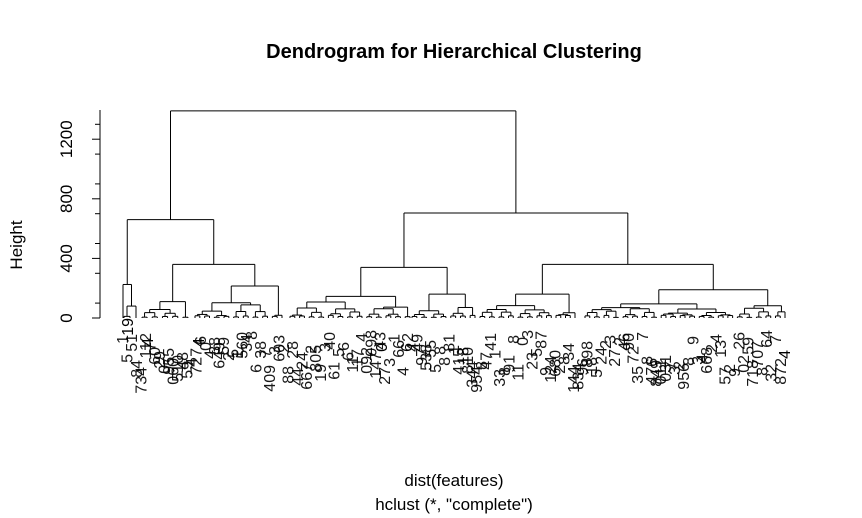  I want to click on leaf-label: 46, so click(624, 342).